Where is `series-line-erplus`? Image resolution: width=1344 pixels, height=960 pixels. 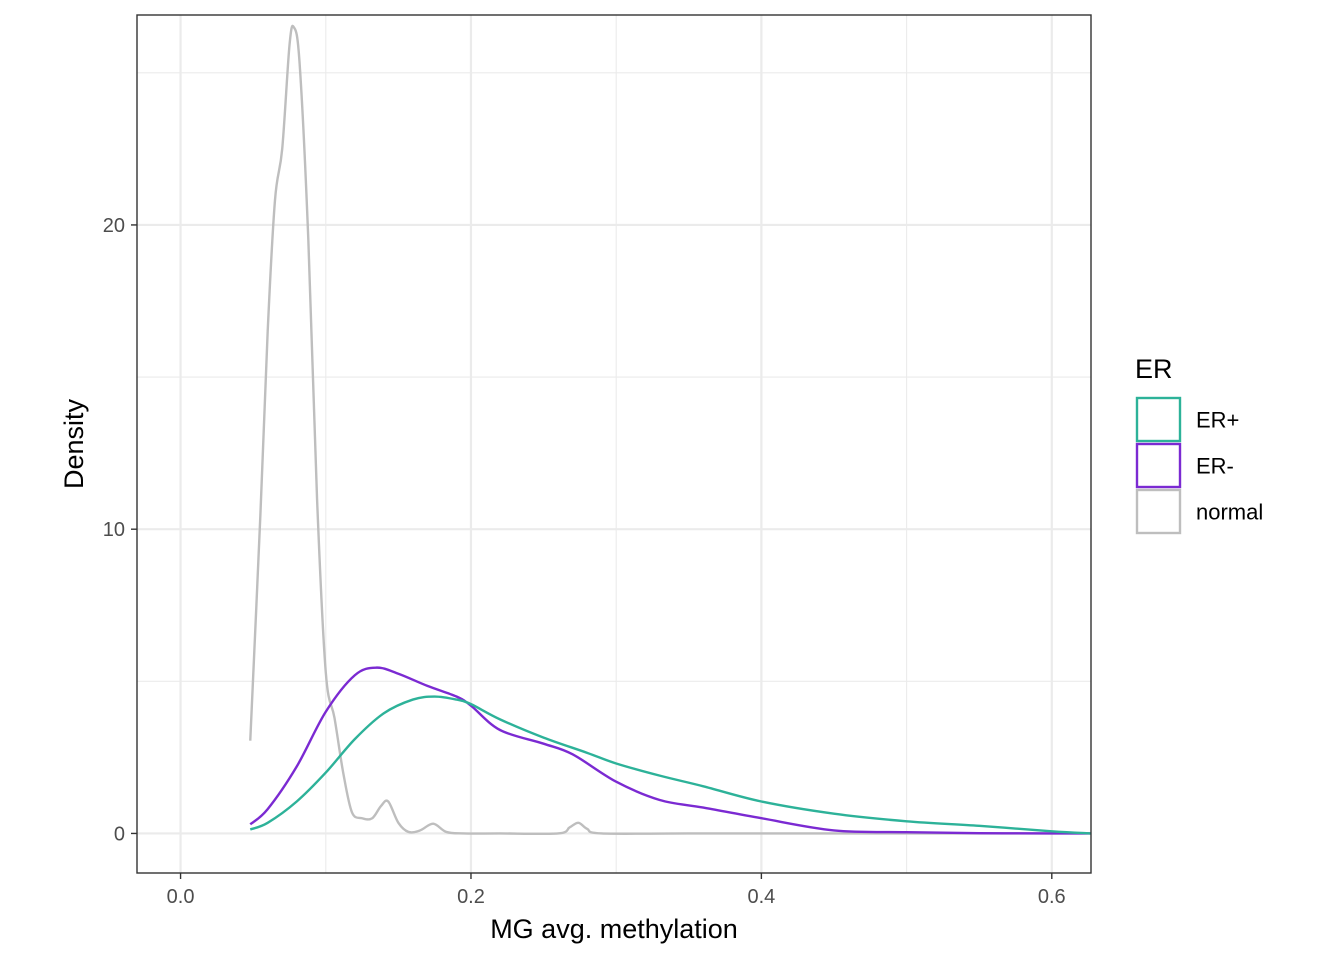 series-line-erplus is located at coordinates (670, 765).